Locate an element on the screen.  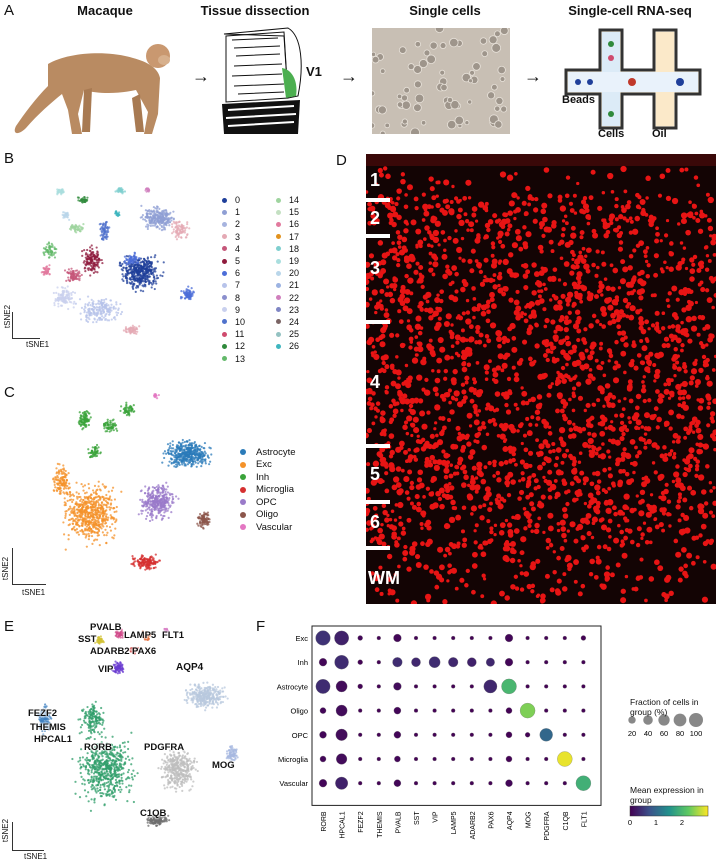
dot-opc-themis is located at coordinates (378, 734).